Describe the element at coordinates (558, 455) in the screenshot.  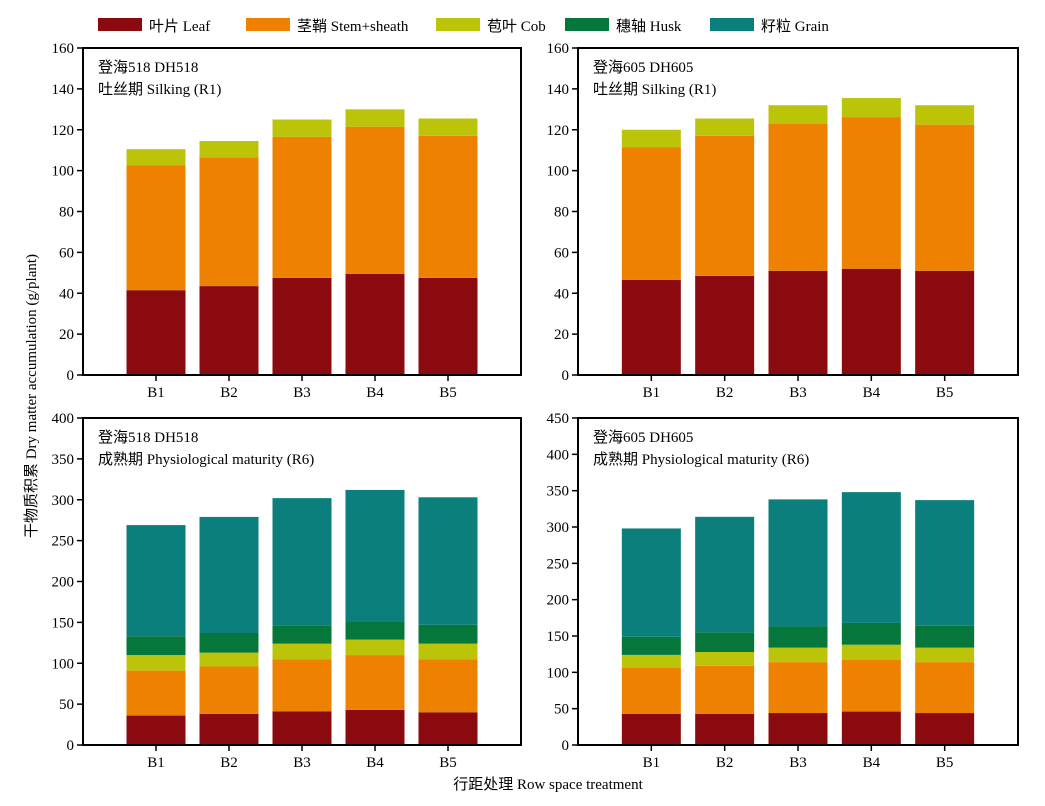
I see `y-tick-label: 400` at that location.